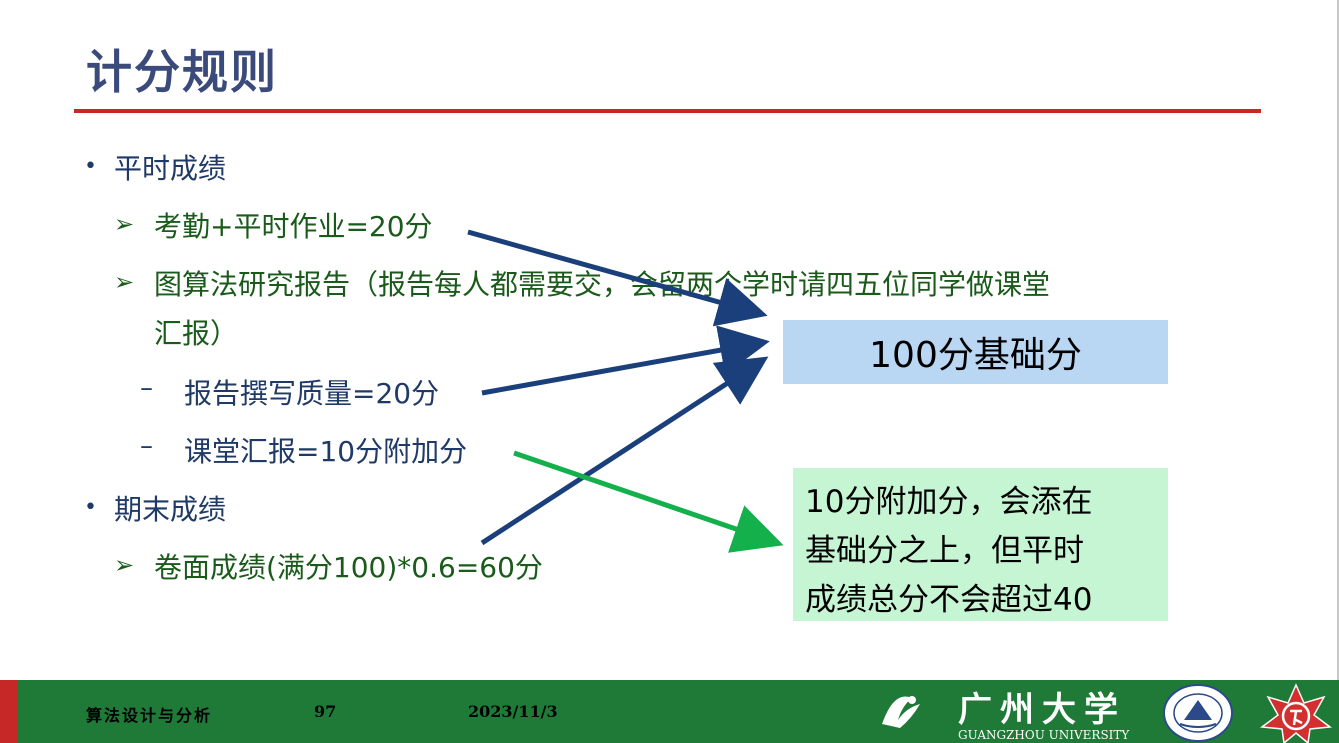  What do you see at coordinates (944, 551) in the screenshot?
I see `bonus-note-line: 基础分之上，但平时` at bounding box center [944, 551].